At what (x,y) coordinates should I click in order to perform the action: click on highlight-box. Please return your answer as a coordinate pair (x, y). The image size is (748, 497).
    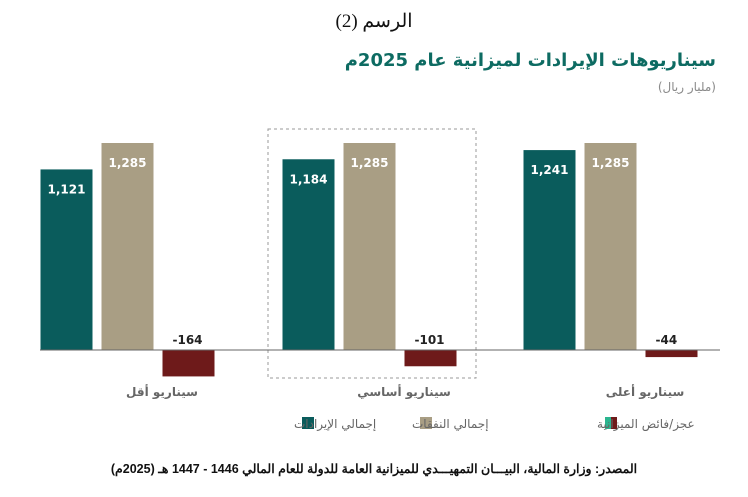
    Looking at the image, I should click on (372, 253).